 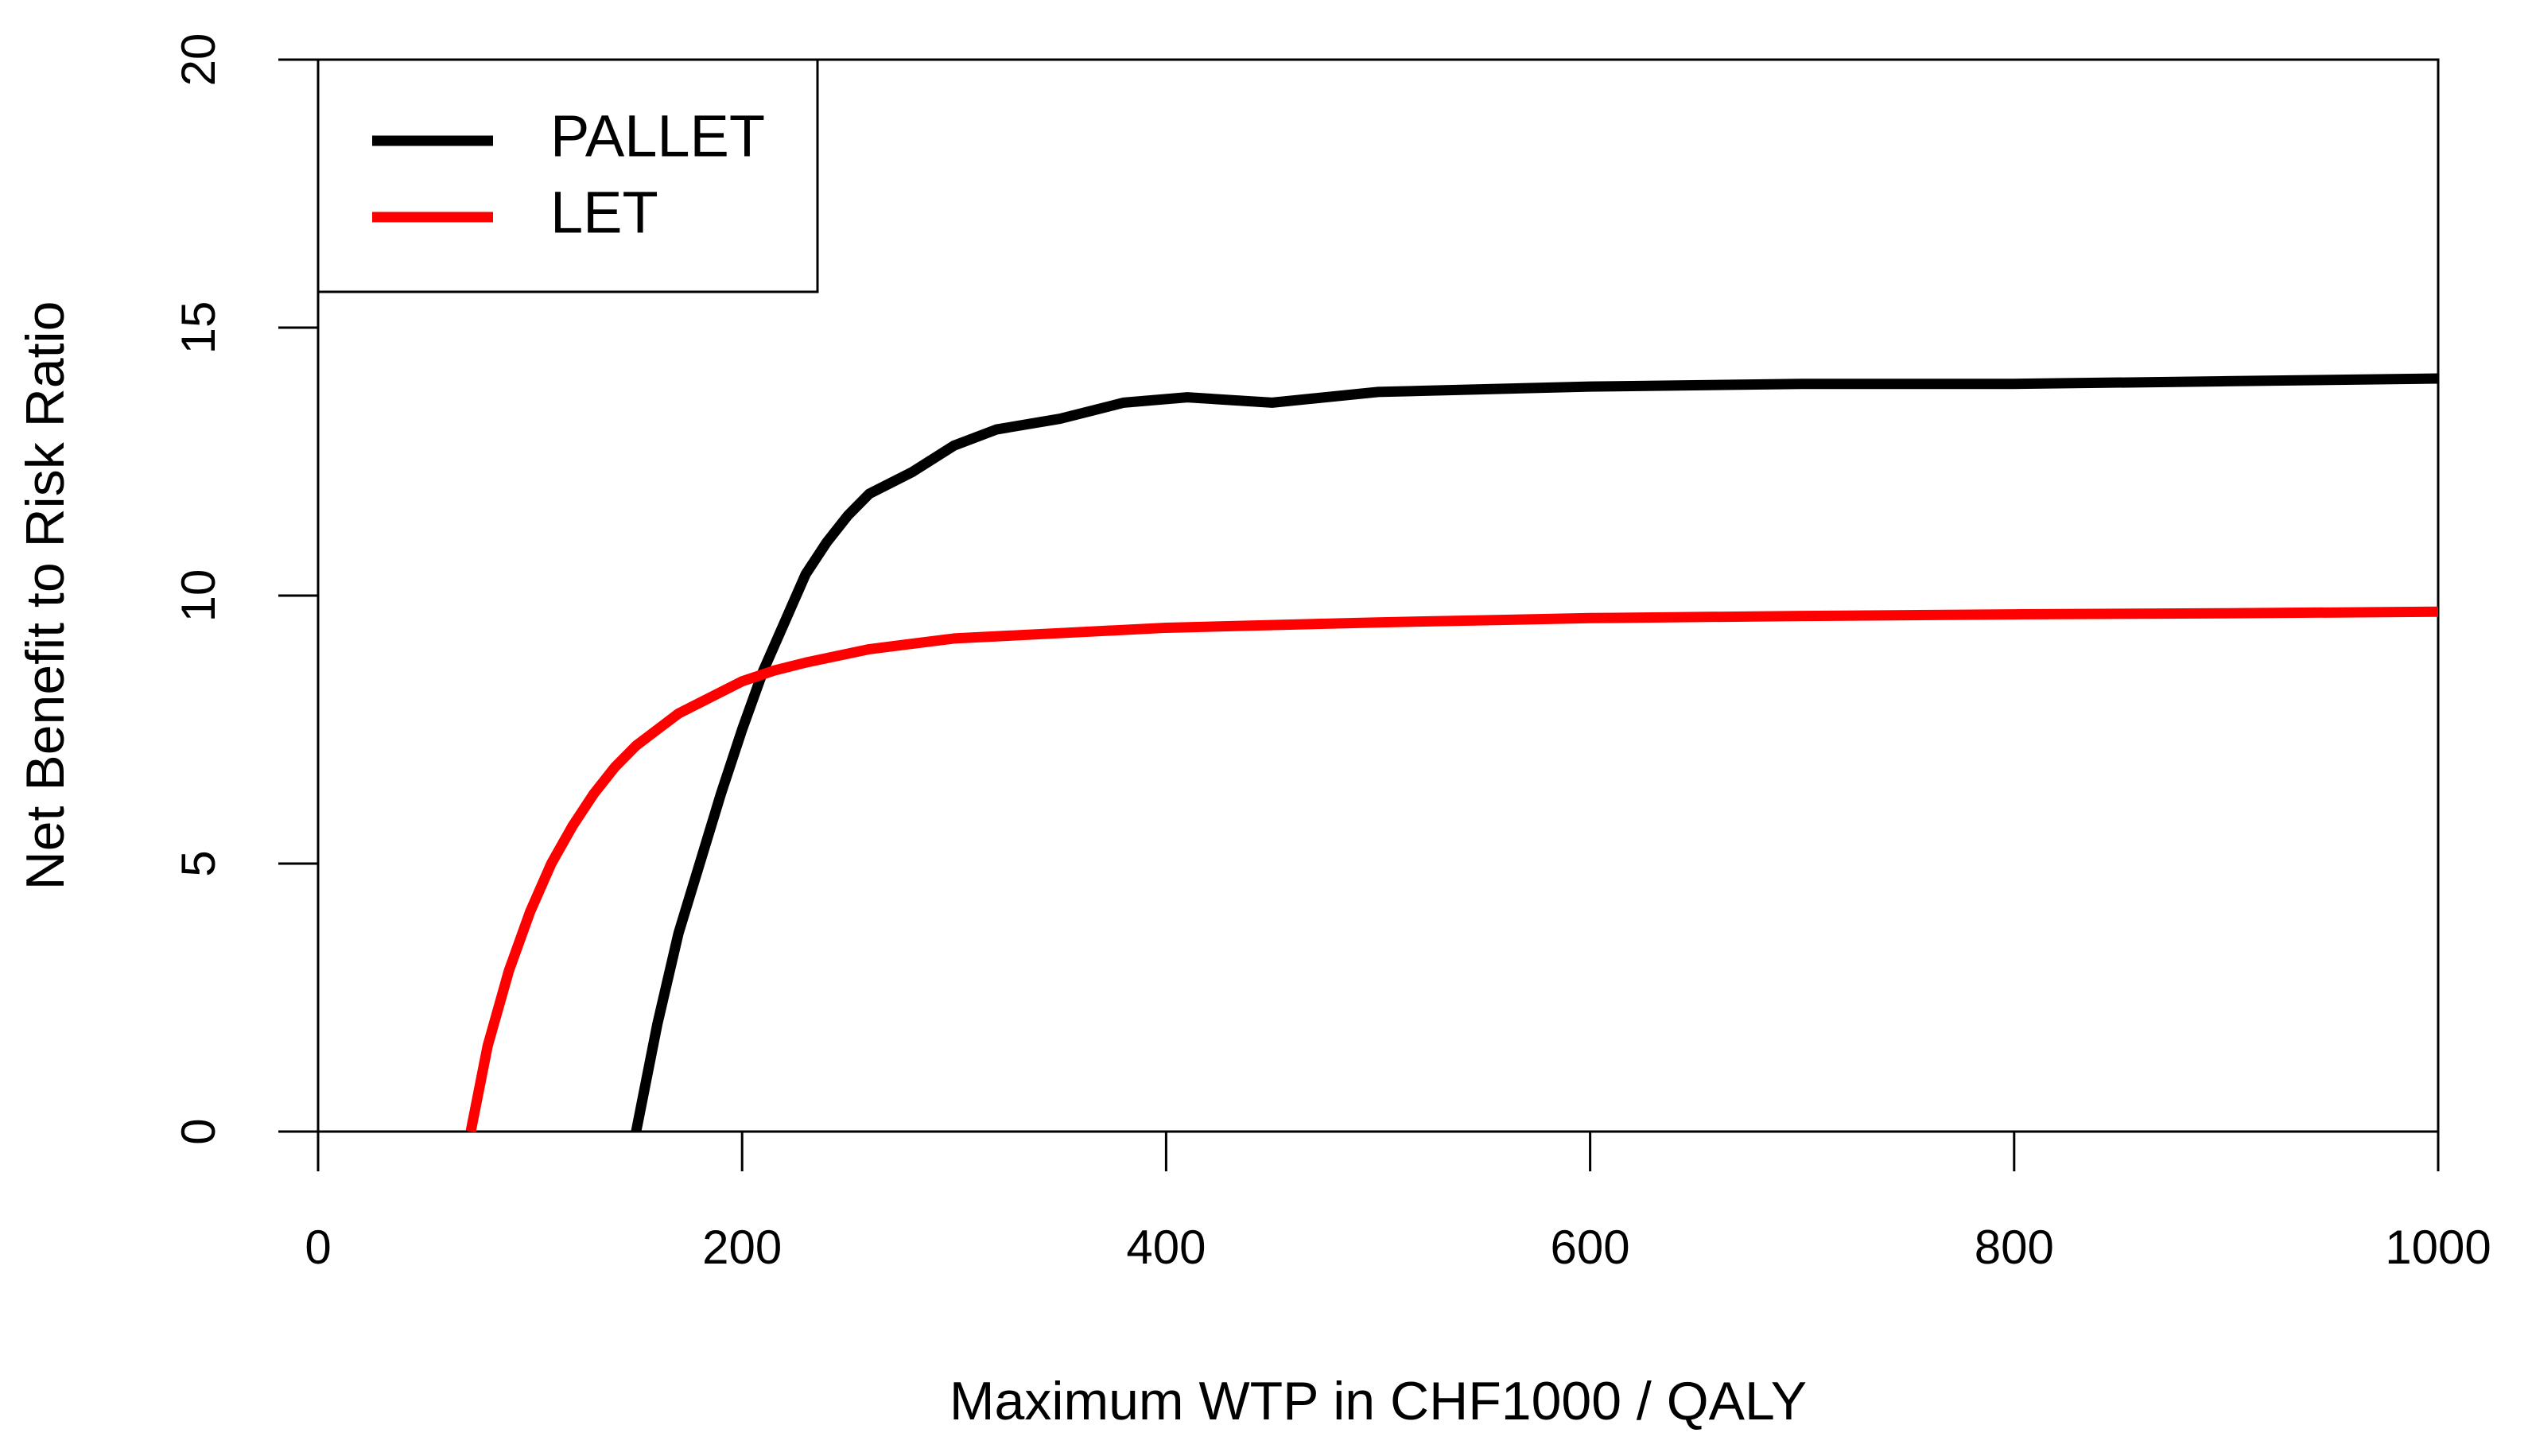 I want to click on x-tick-label: 600, so click(x=1590, y=1247).